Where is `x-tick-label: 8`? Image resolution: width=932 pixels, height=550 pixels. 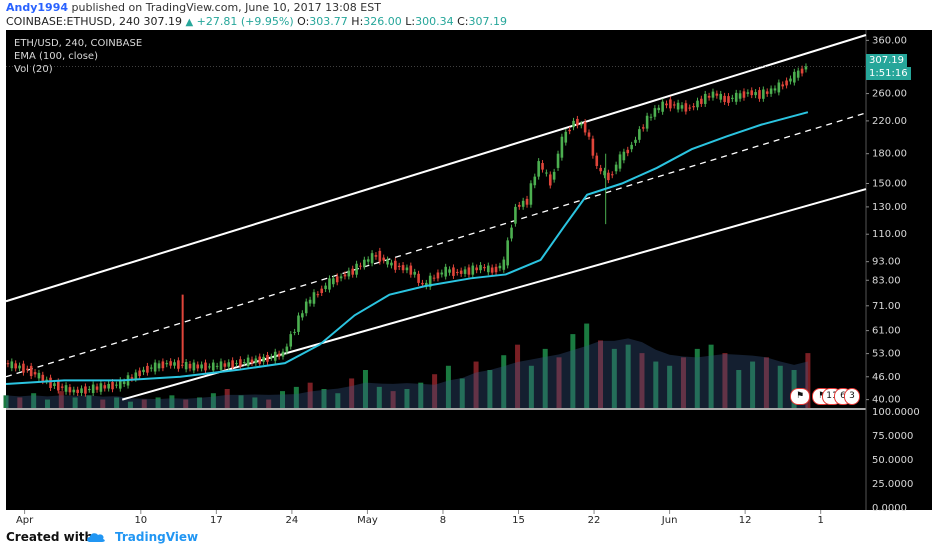 x-tick-label: 8 is located at coordinates (443, 520).